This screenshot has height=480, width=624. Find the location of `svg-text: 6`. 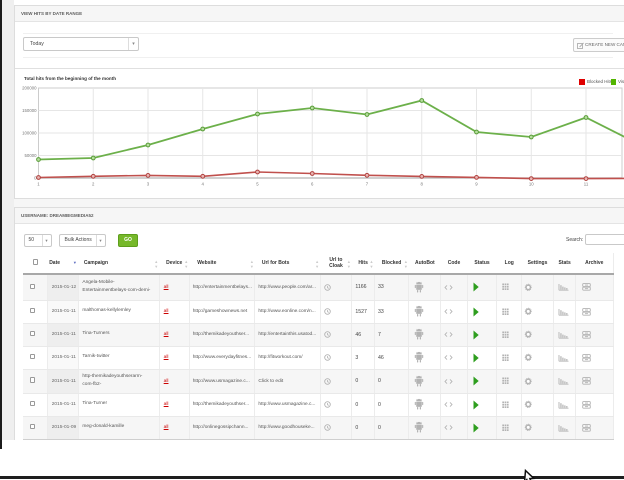

svg-text: 6 is located at coordinates (312, 184).